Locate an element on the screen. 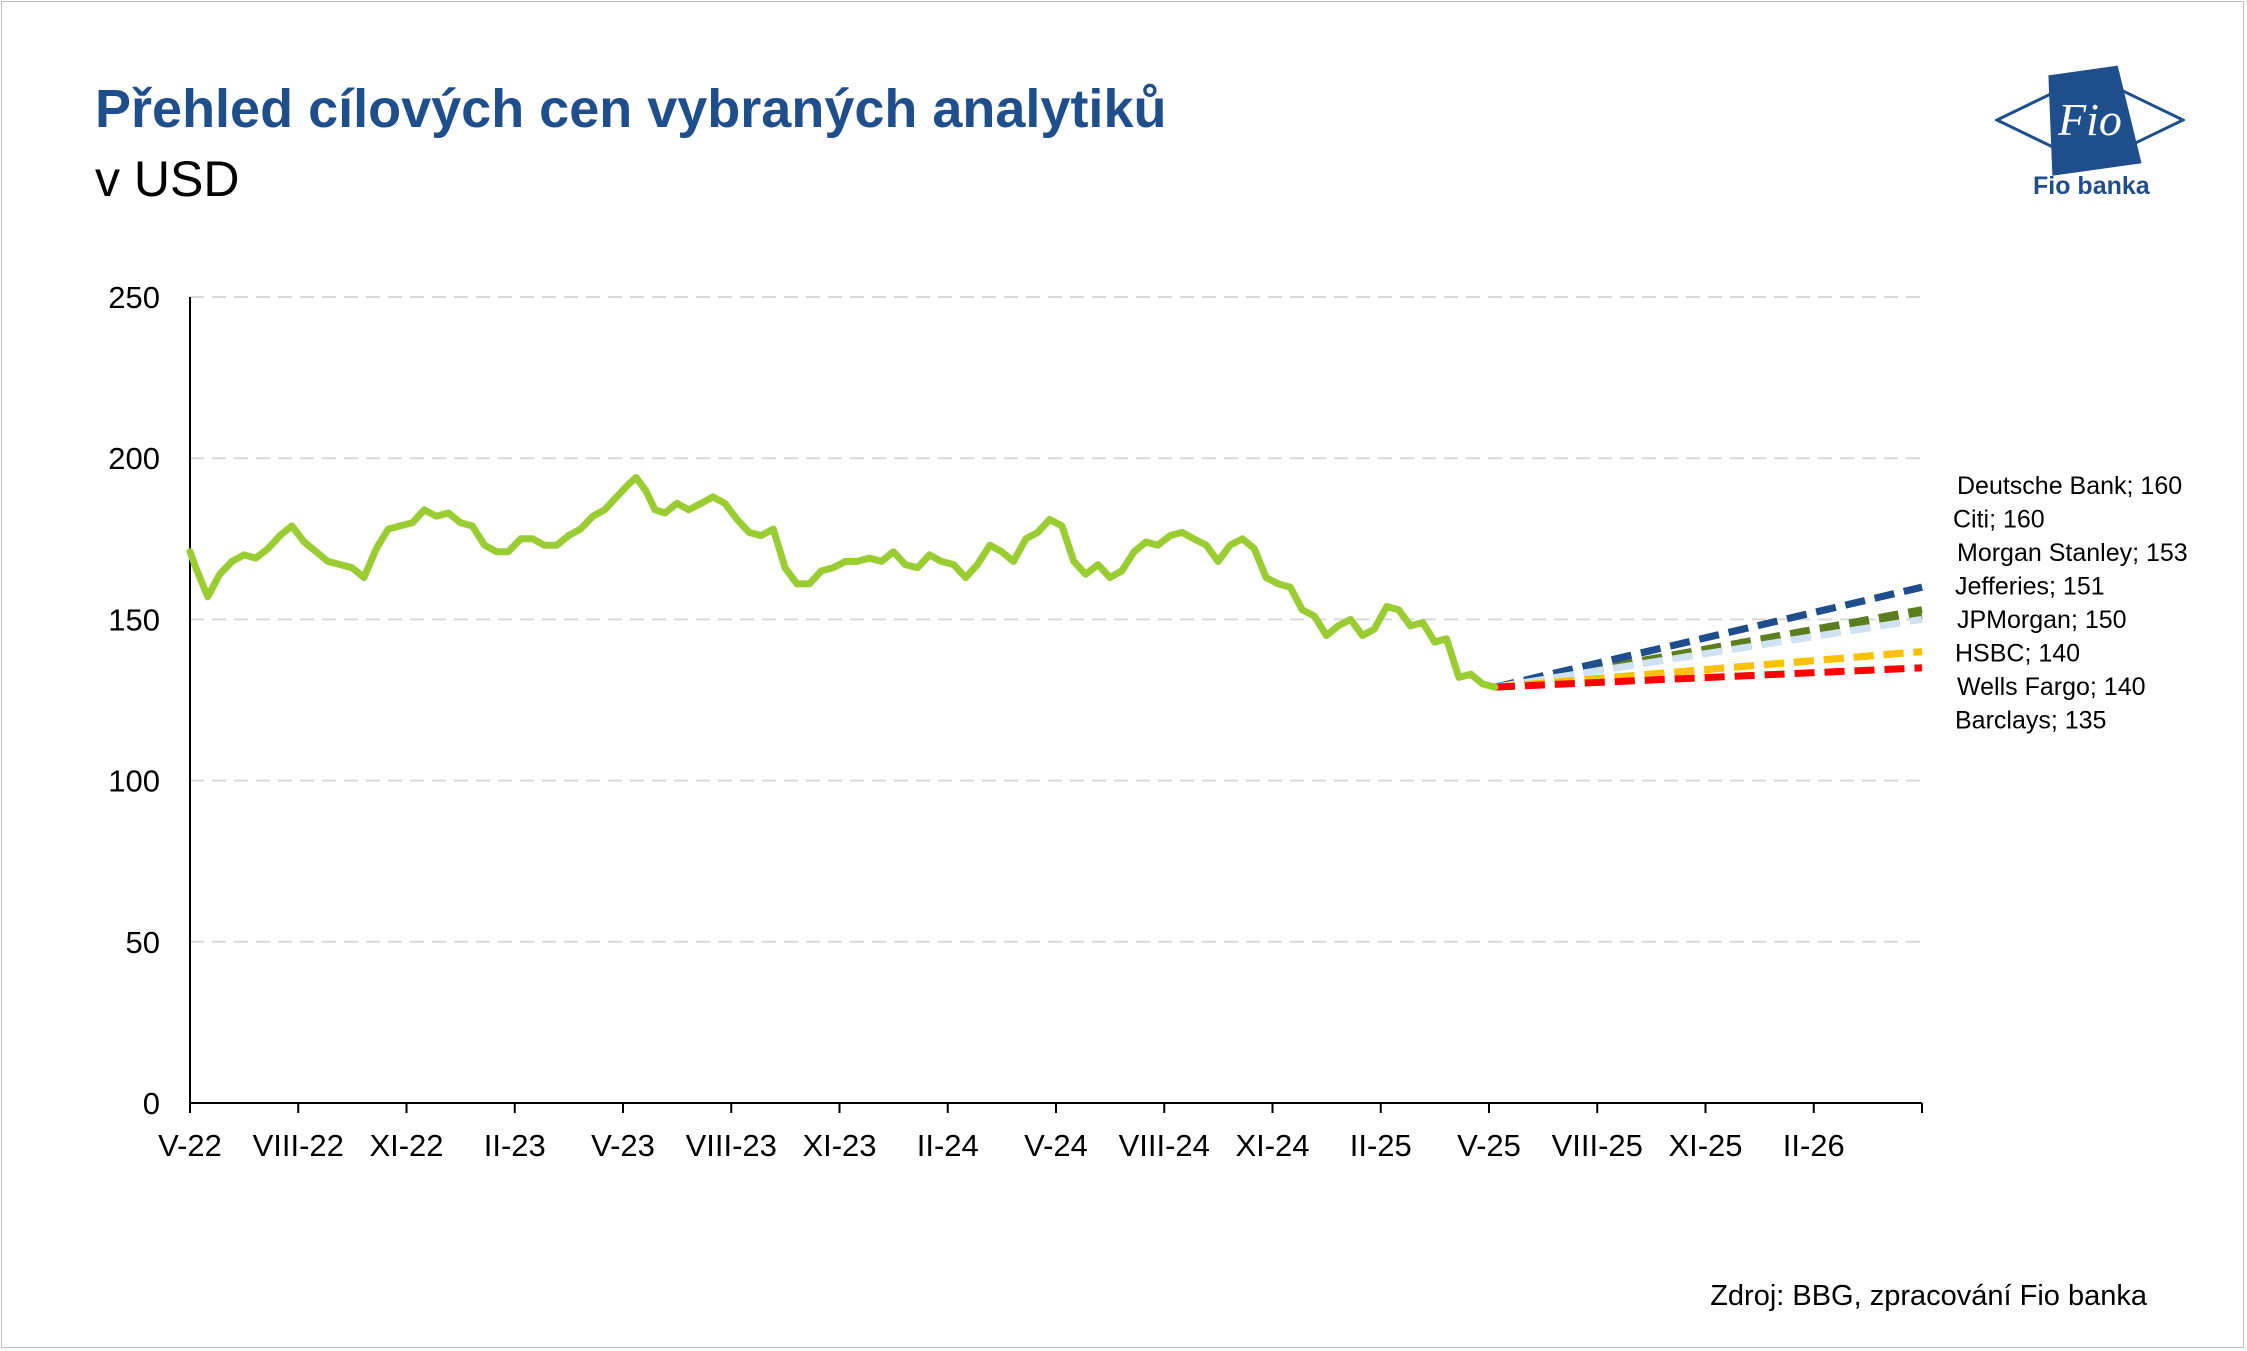  target-label: Morgan Stanley; 153 is located at coordinates (2072, 553).